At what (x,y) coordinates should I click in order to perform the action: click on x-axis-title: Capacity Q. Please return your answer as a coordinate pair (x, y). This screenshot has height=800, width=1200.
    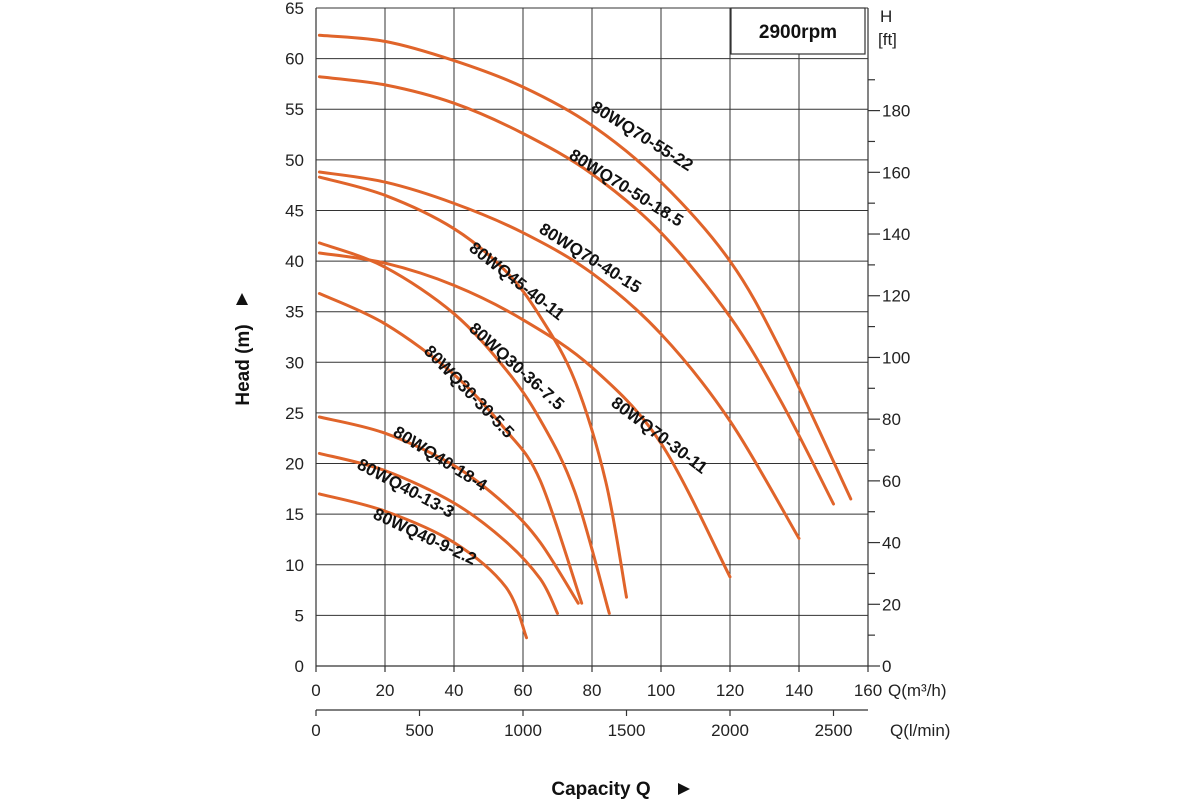
    Looking at the image, I should click on (600, 789).